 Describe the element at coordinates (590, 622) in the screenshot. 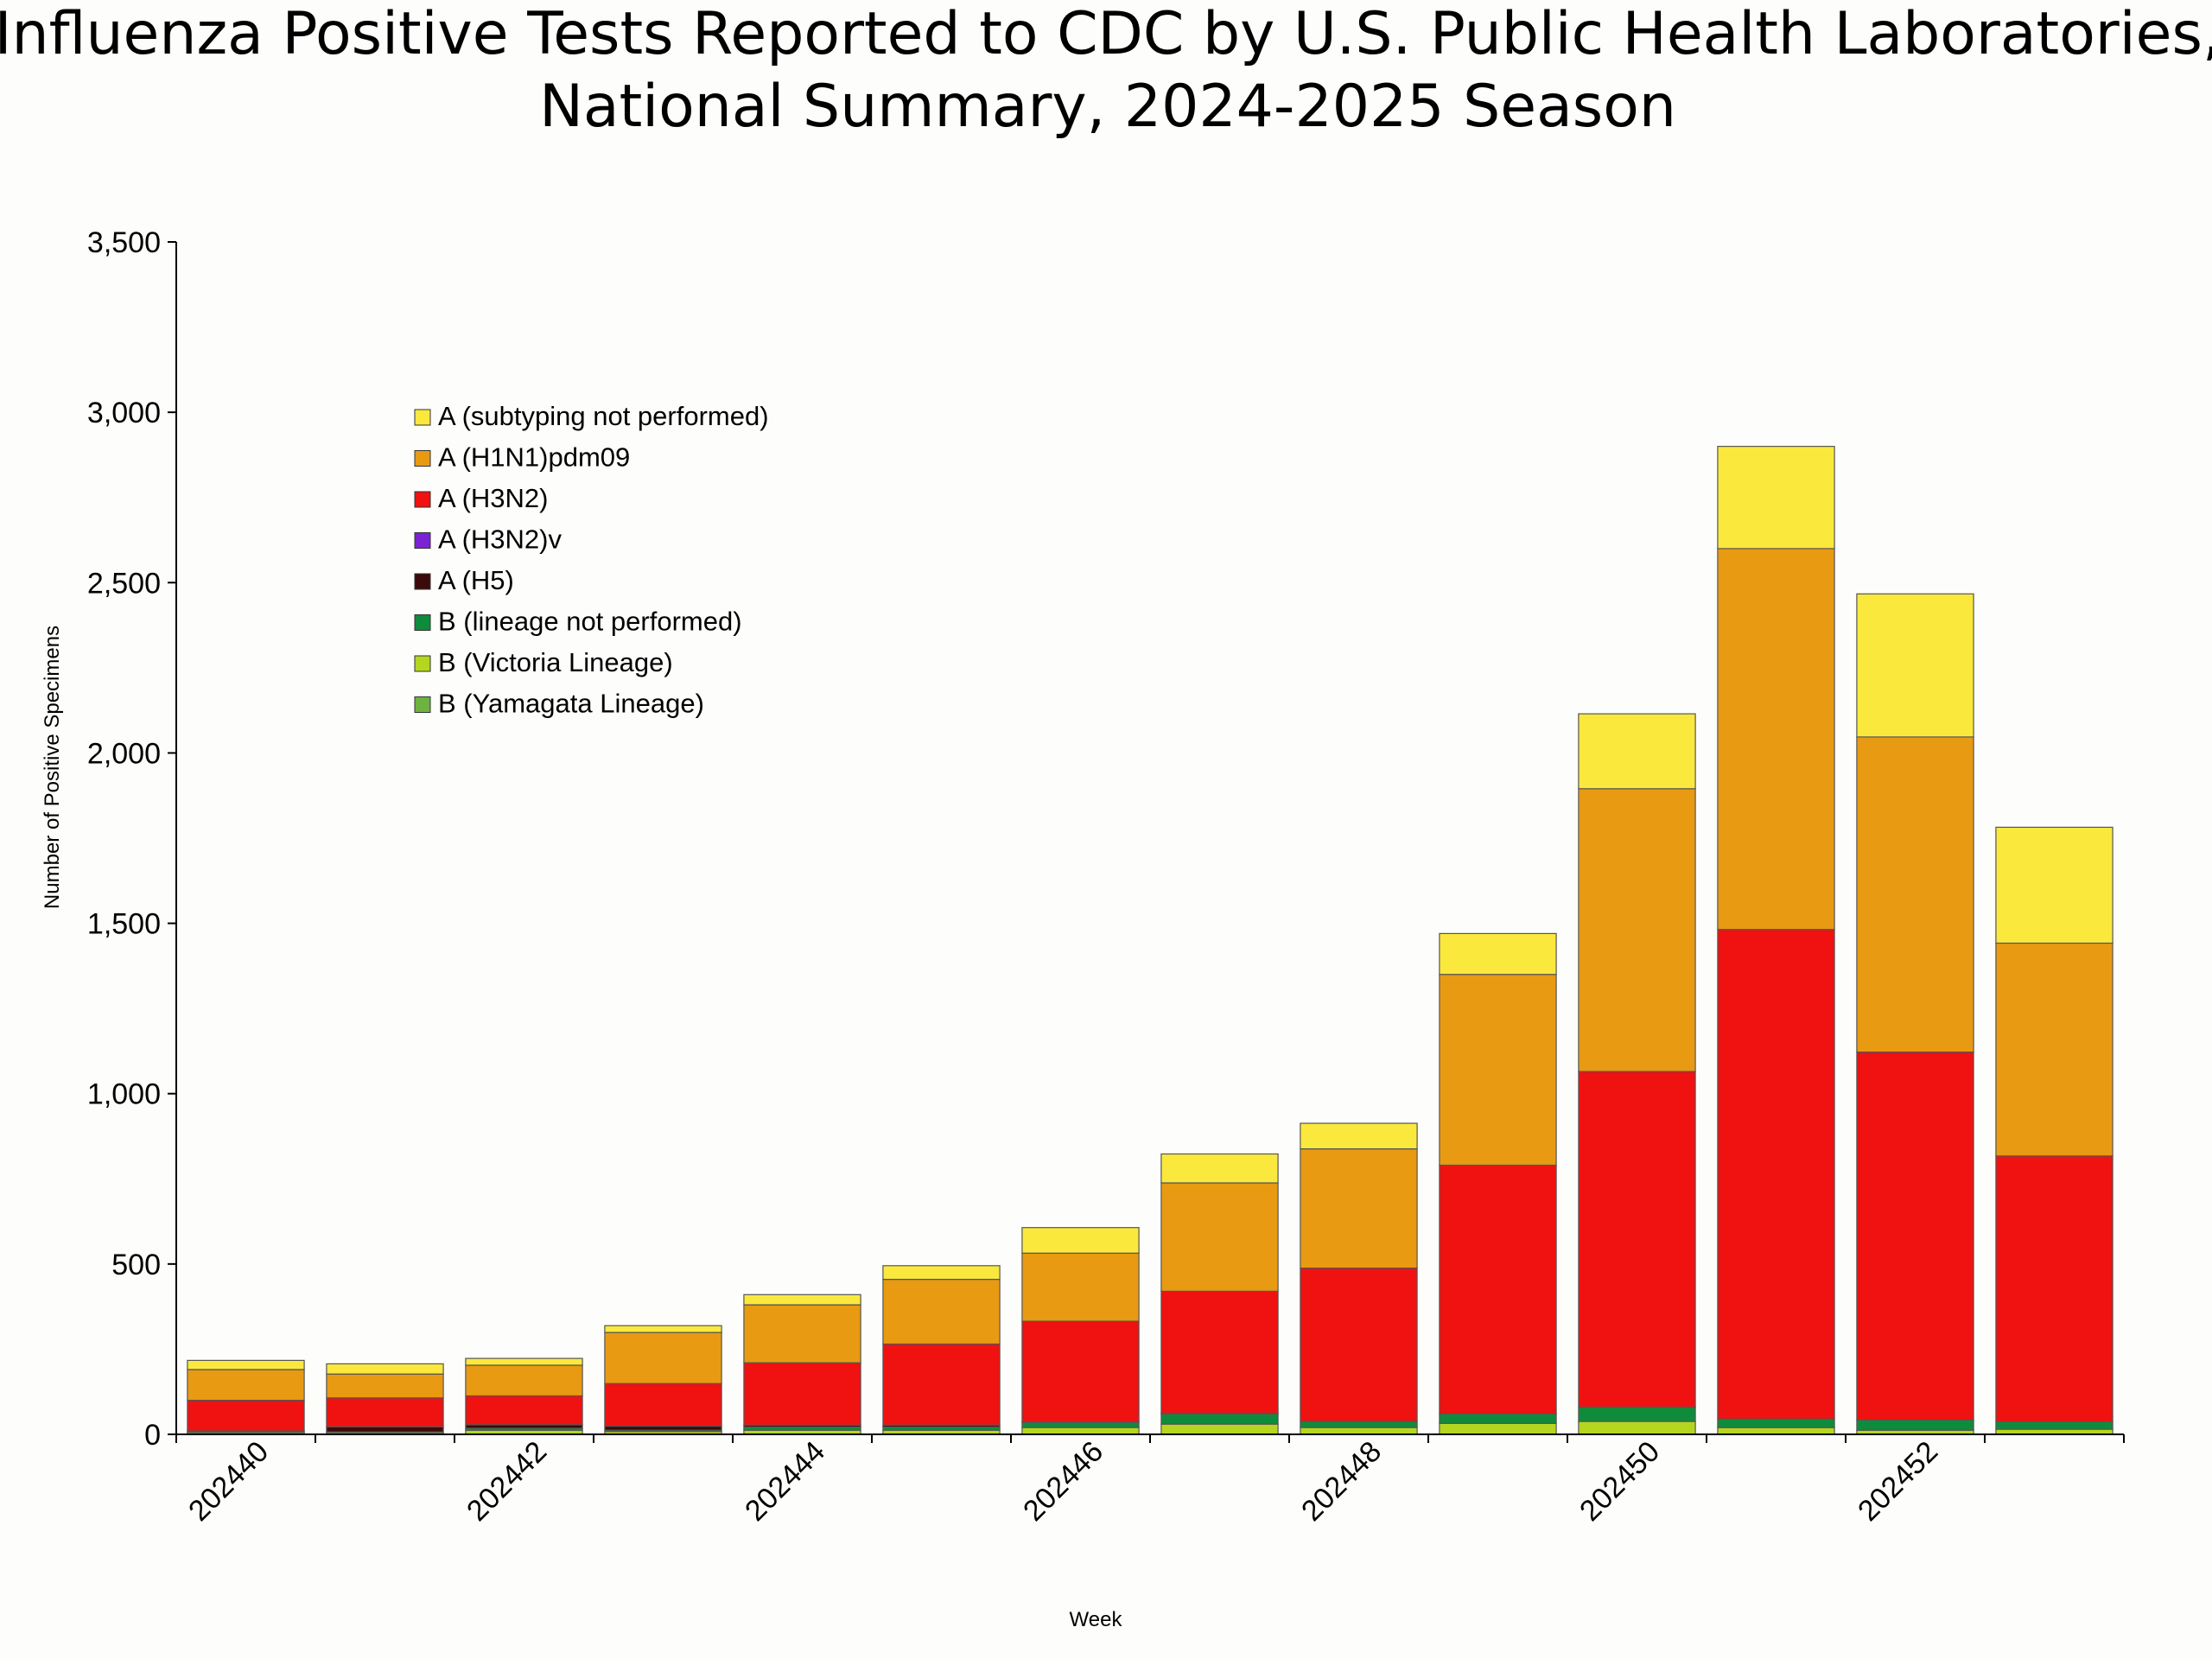

I see `legend-label: B (lineage not performed)` at that location.